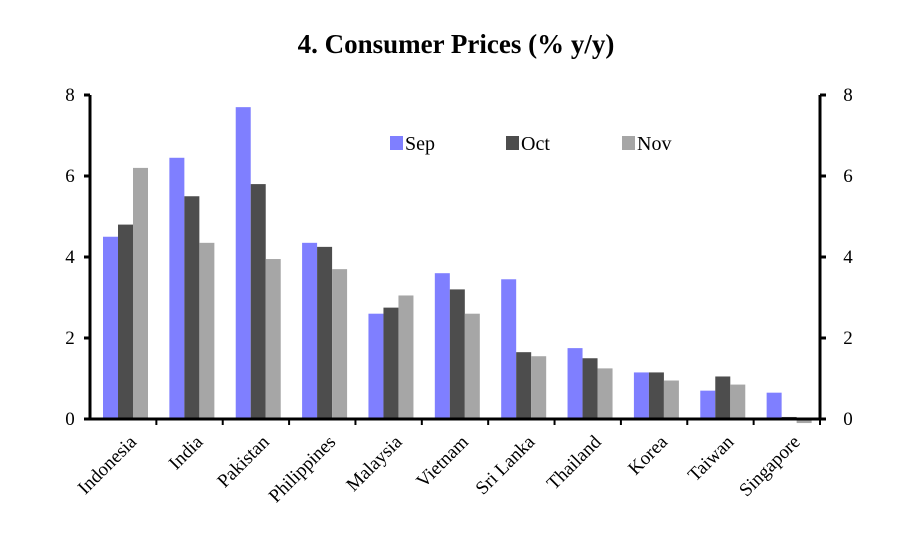  What do you see at coordinates (848, 419) in the screenshot?
I see `y-tick-label-right: 0` at bounding box center [848, 419].